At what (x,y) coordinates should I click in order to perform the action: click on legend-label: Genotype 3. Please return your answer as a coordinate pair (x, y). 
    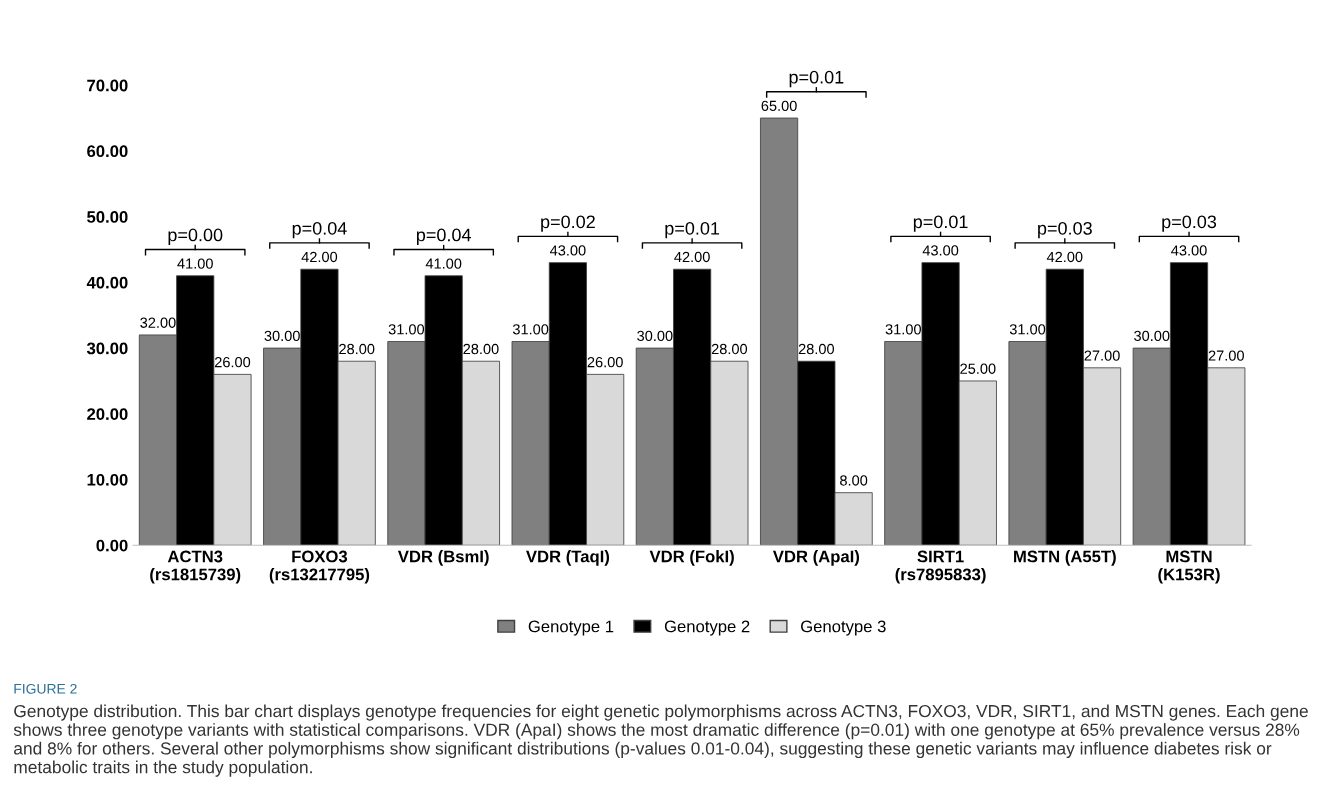
    Looking at the image, I should click on (843, 628).